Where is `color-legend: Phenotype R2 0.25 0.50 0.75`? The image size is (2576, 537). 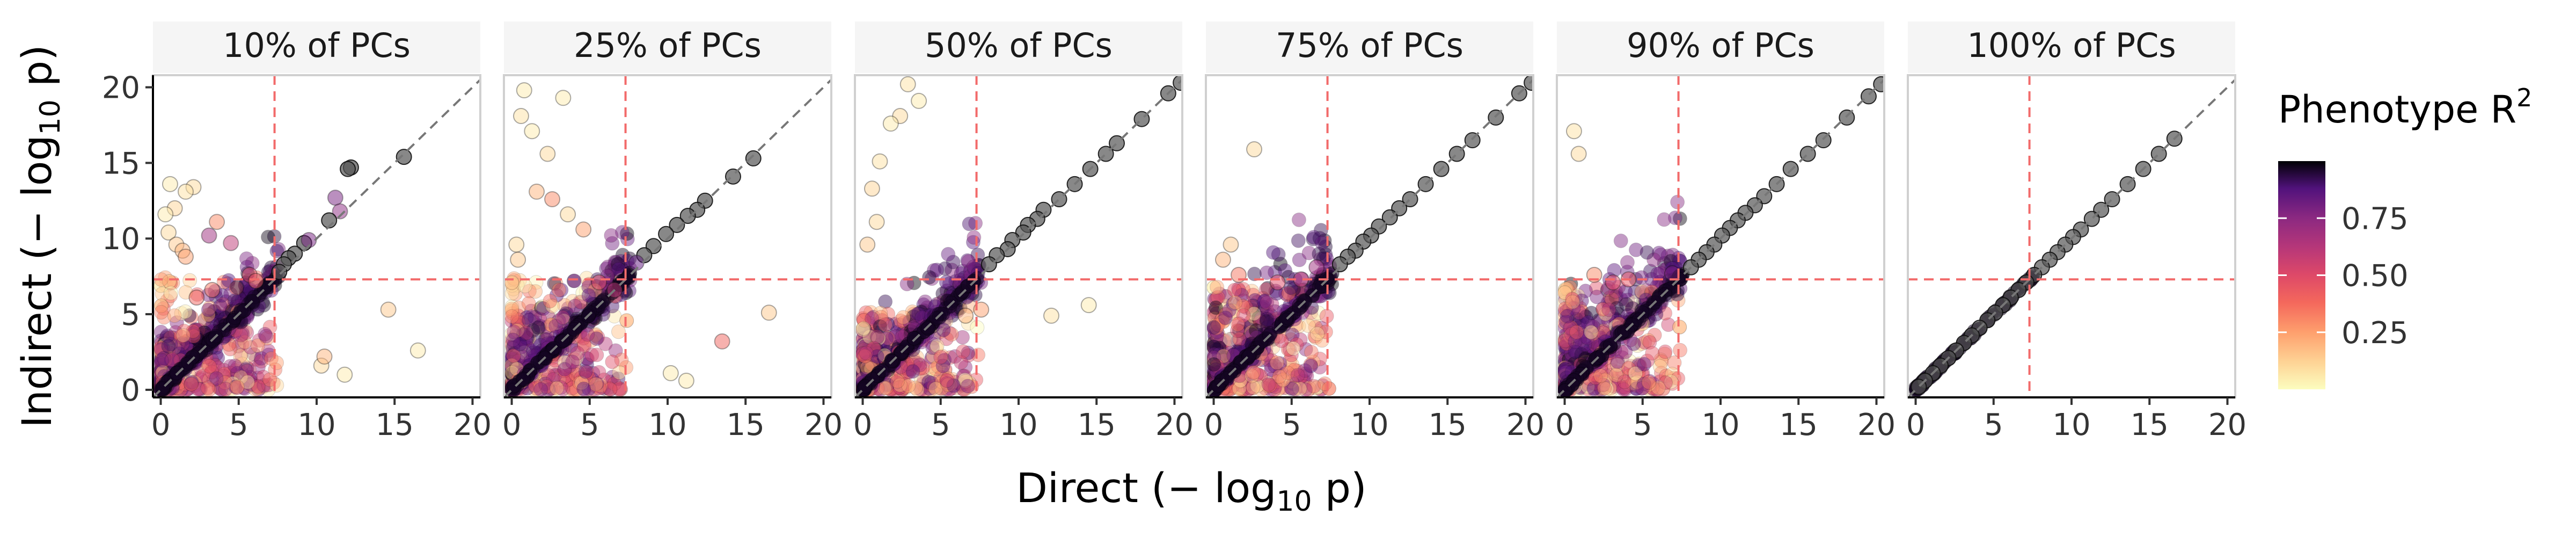
color-legend: Phenotype R2 0.25 0.50 0.75 is located at coordinates (2405, 236).